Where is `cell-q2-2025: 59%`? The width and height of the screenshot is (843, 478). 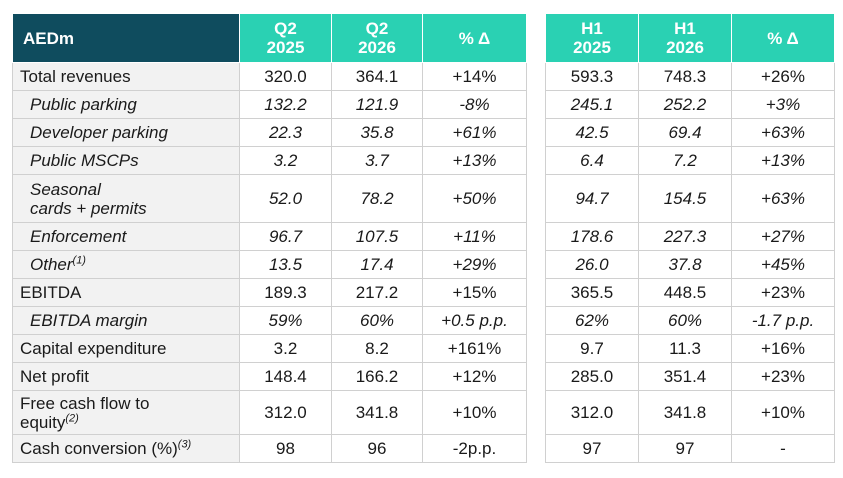
cell-q2-2025: 59% is located at coordinates (285, 320).